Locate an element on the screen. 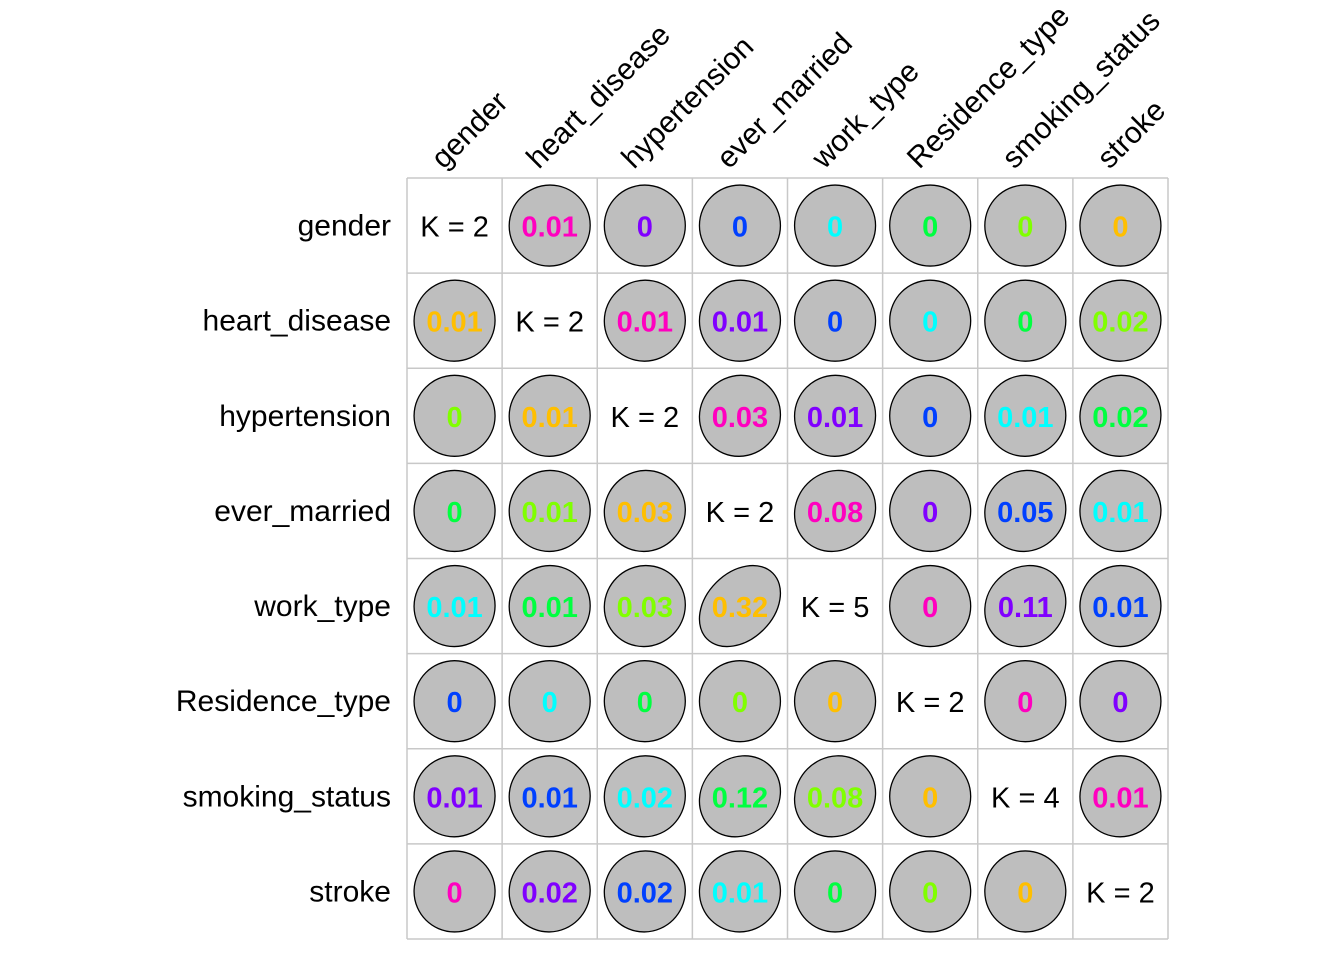 Image resolution: width=1344 pixels, height=960 pixels. row-label-Residence_type: Residence_type is located at coordinates (283, 701).